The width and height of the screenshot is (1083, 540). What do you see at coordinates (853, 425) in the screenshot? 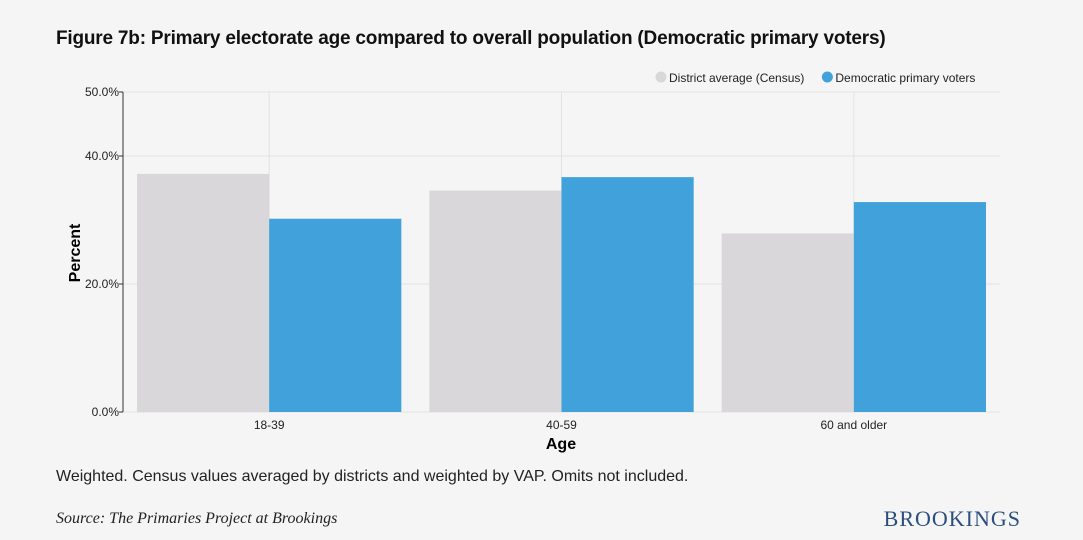
I see `x-tick-label: 60 and older` at bounding box center [853, 425].